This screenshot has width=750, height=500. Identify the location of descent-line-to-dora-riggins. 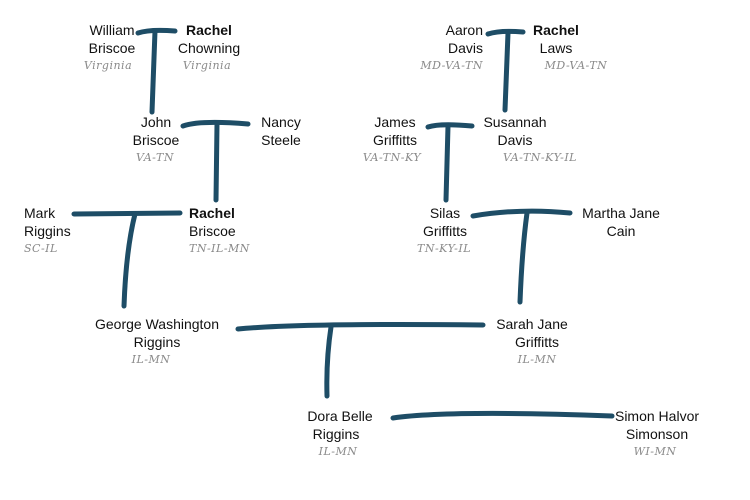
(329, 361).